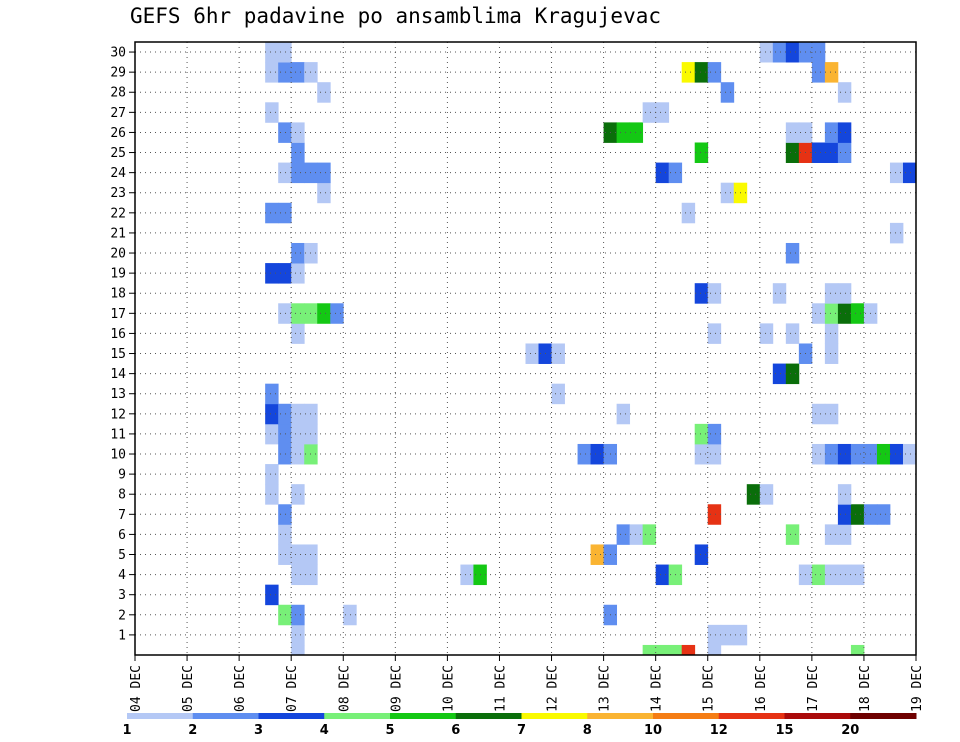 The width and height of the screenshot is (960, 742). What do you see at coordinates (122, 575) in the screenshot?
I see `y-tick-label: 4` at bounding box center [122, 575].